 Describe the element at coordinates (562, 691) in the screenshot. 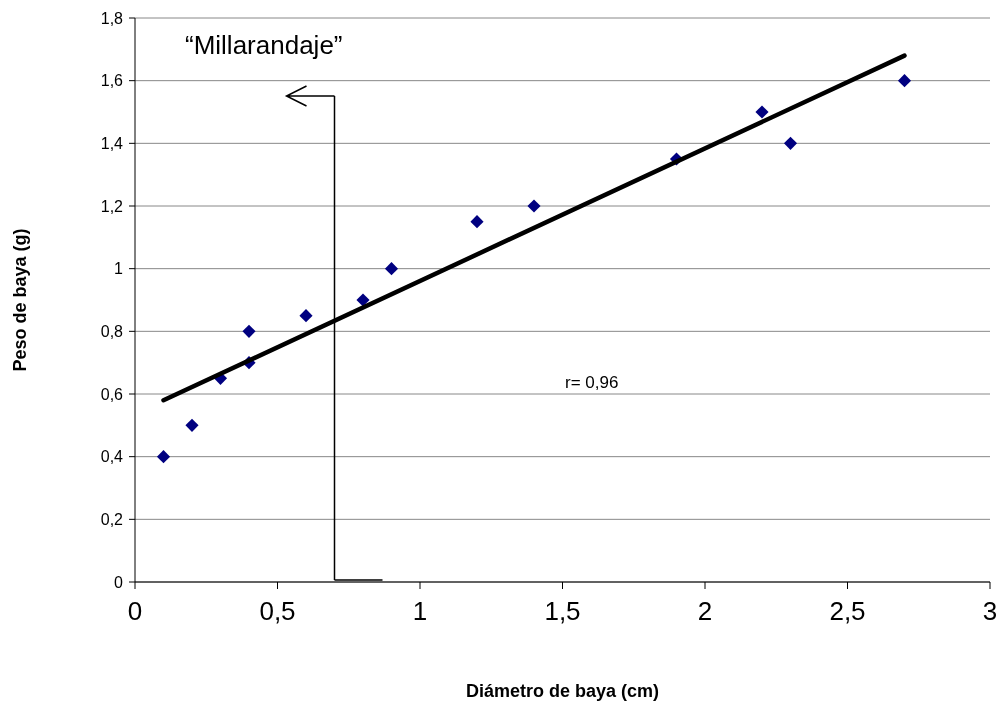

I see `x-axis-title: Diámetro de baya (cm)` at that location.